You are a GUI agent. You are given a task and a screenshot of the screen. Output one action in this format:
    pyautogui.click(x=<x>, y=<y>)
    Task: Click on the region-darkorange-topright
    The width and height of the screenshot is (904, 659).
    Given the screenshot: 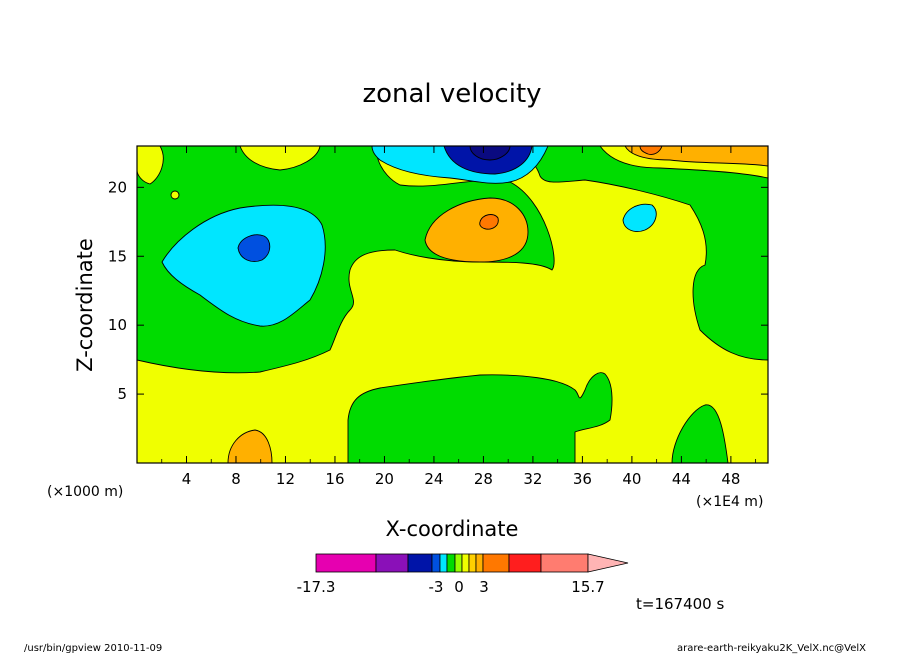 What is the action you would take?
    pyautogui.click(x=651, y=150)
    